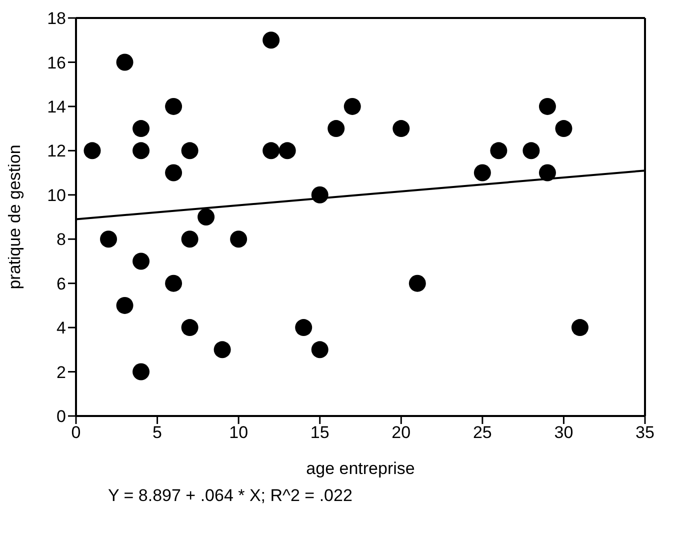 The image size is (675, 535). I want to click on x-tick-label: 20, so click(401, 432).